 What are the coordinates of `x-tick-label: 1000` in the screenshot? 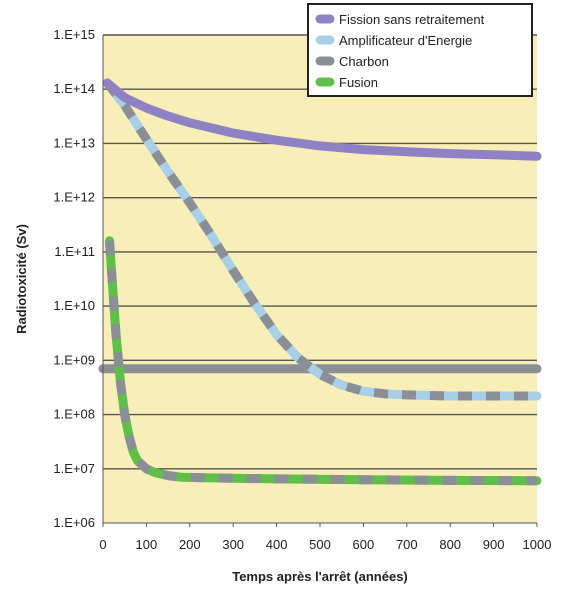 It's located at (537, 544).